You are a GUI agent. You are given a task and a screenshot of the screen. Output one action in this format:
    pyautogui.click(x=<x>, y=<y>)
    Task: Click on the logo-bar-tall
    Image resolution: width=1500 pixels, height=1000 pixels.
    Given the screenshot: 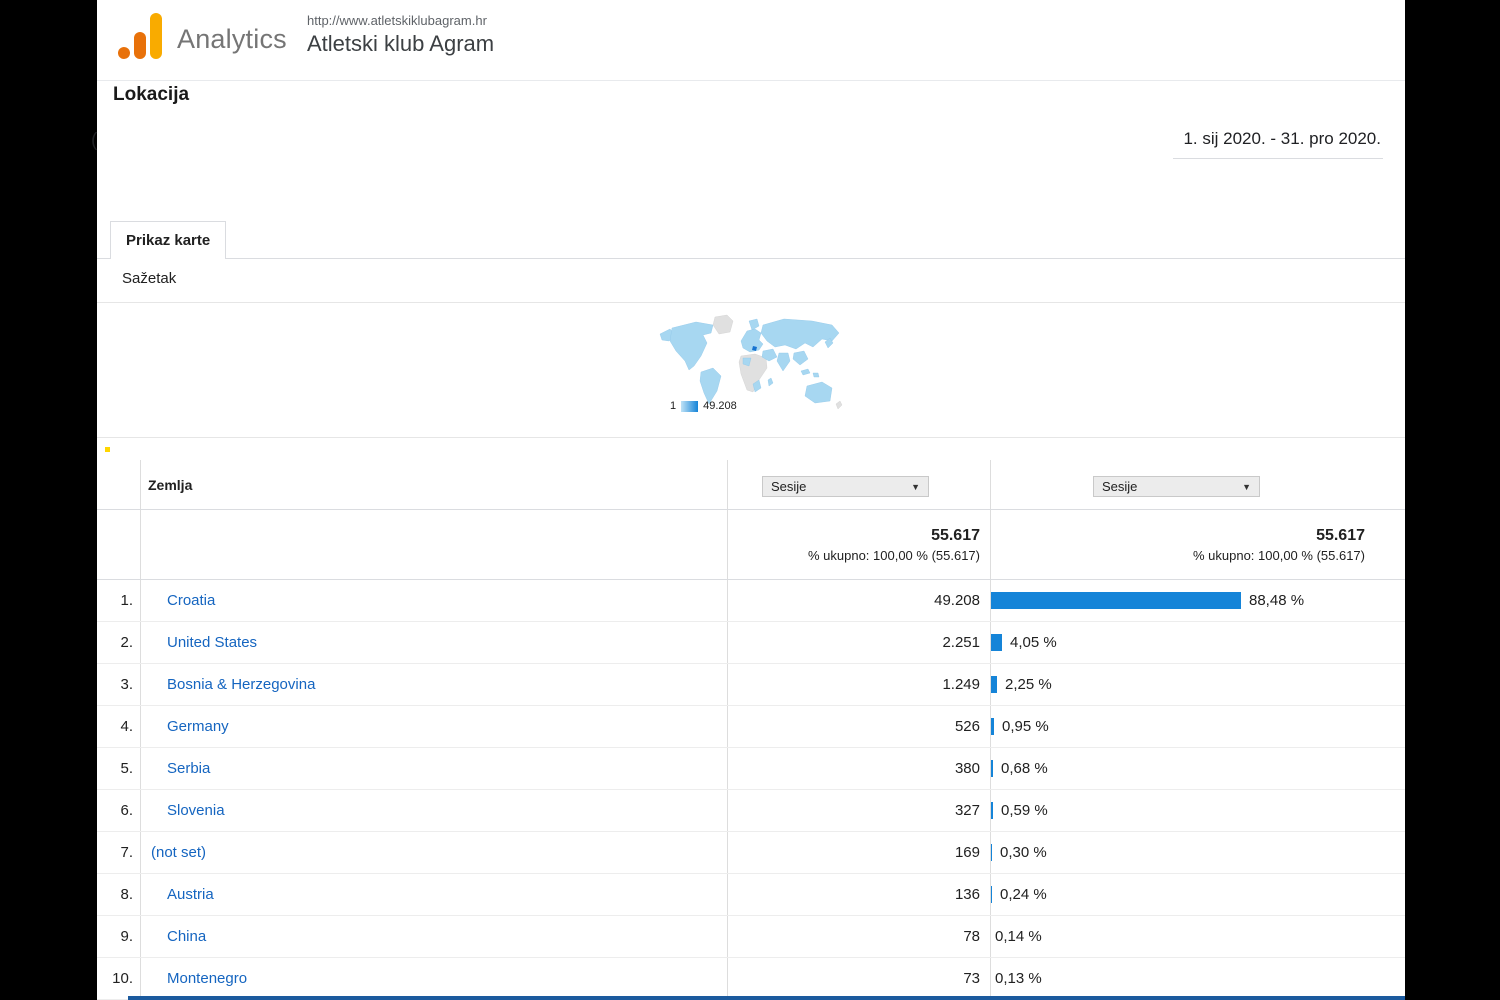 What is the action you would take?
    pyautogui.click(x=156, y=36)
    